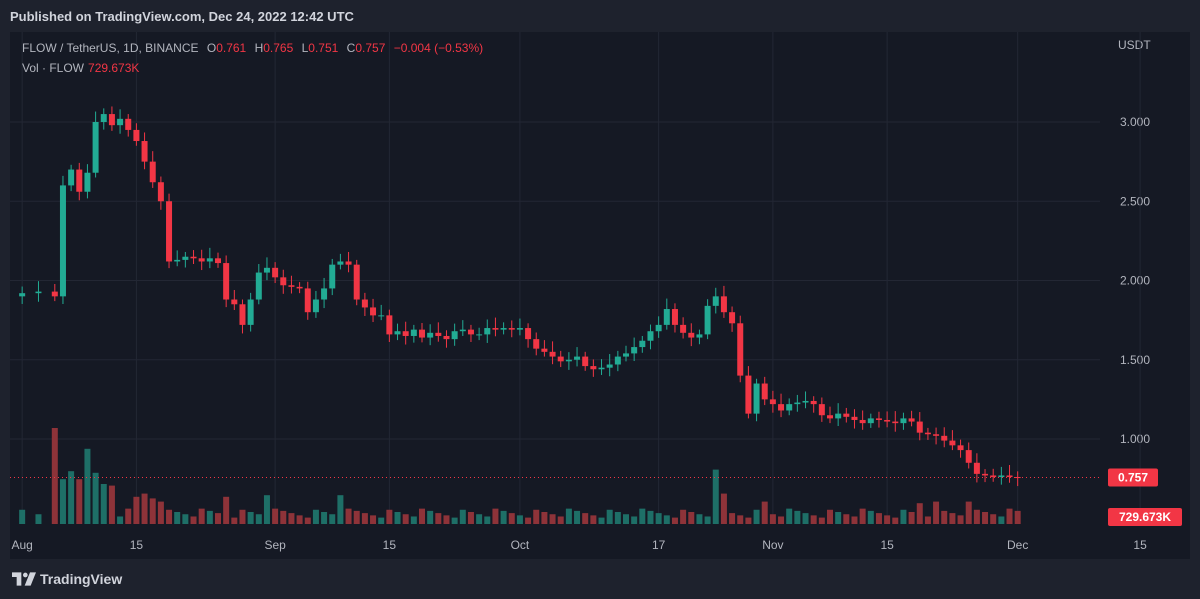  Describe the element at coordinates (24, 579) in the screenshot. I see `tradingview-logo-icon` at that location.